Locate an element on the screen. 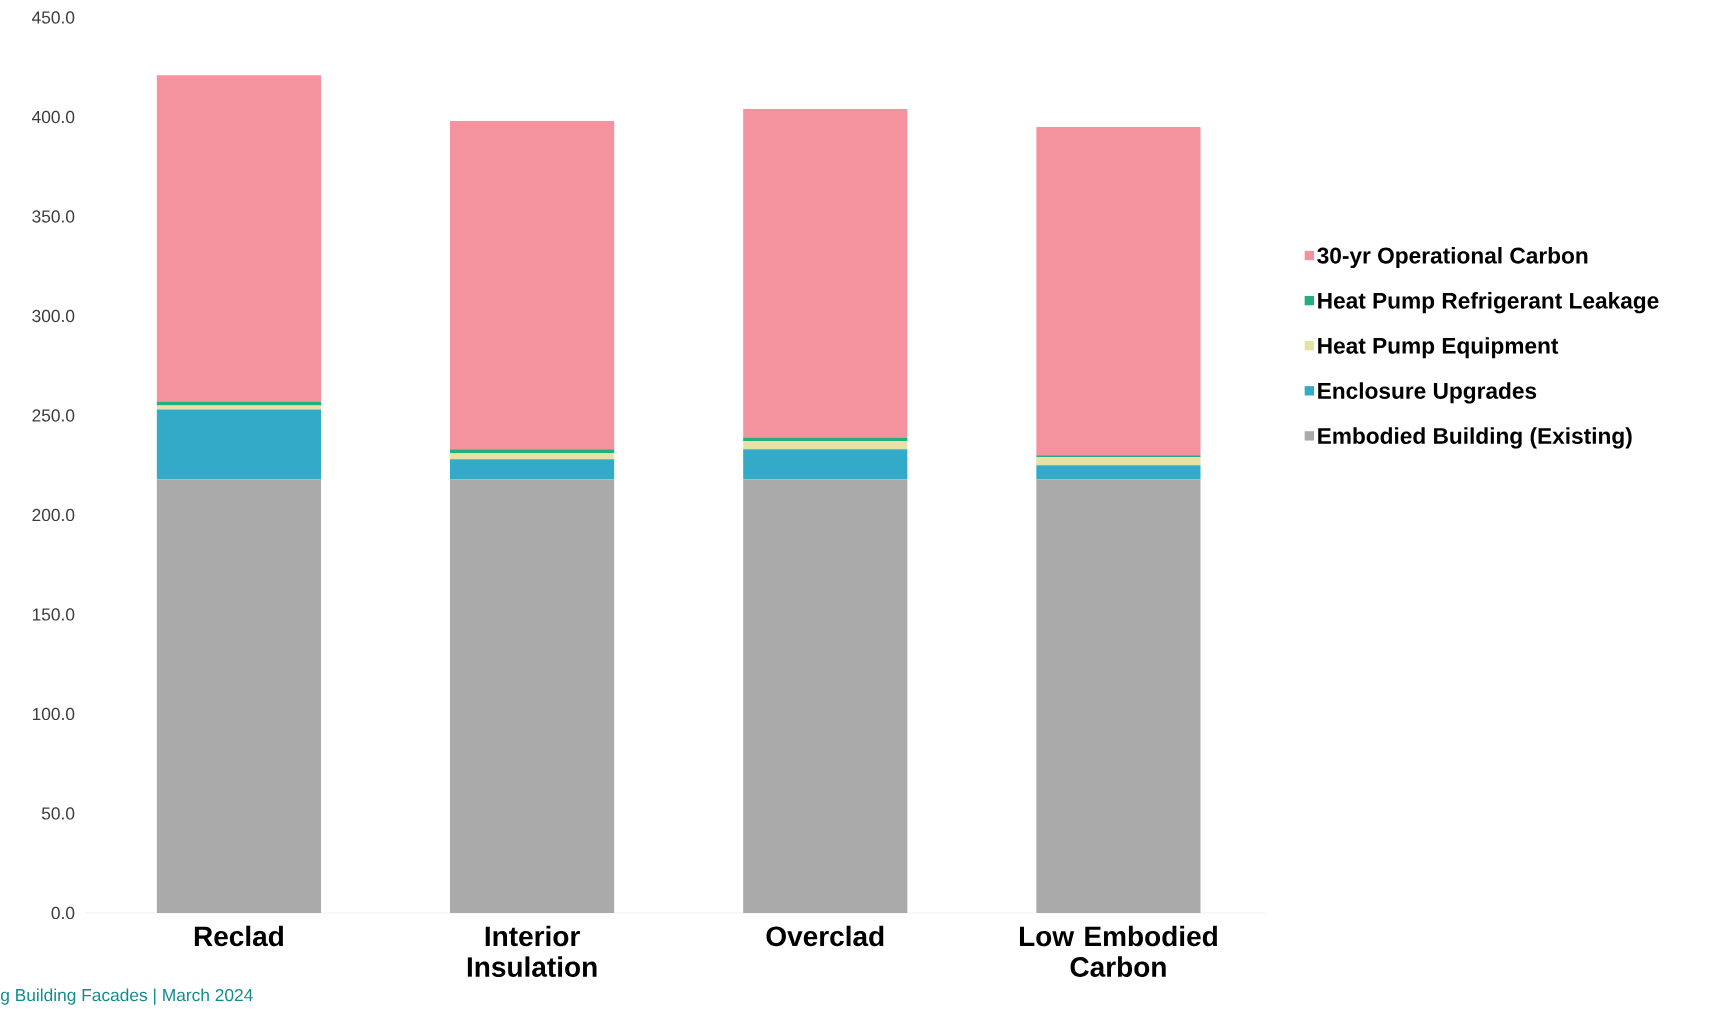 This screenshot has width=1716, height=1009. legend-label: Heat Pump Equipment is located at coordinates (1438, 348).